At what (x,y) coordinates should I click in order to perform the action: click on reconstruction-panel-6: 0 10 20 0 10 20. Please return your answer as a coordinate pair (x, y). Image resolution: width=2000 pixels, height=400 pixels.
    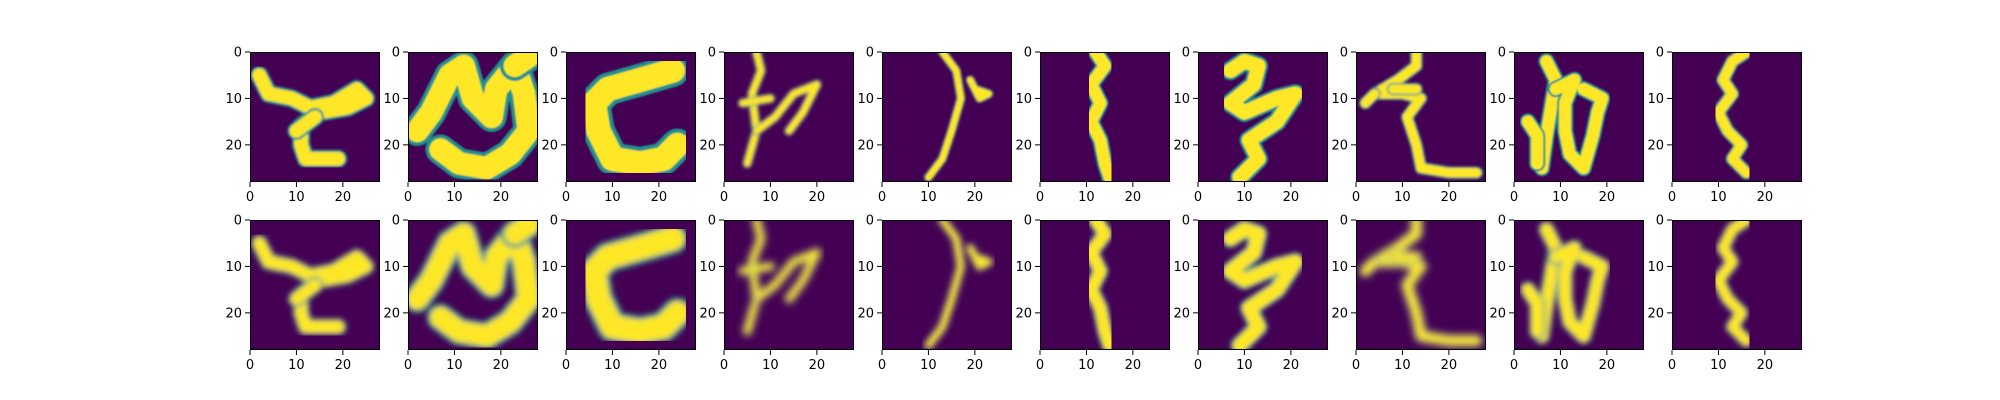
    Looking at the image, I should click on (1092, 293).